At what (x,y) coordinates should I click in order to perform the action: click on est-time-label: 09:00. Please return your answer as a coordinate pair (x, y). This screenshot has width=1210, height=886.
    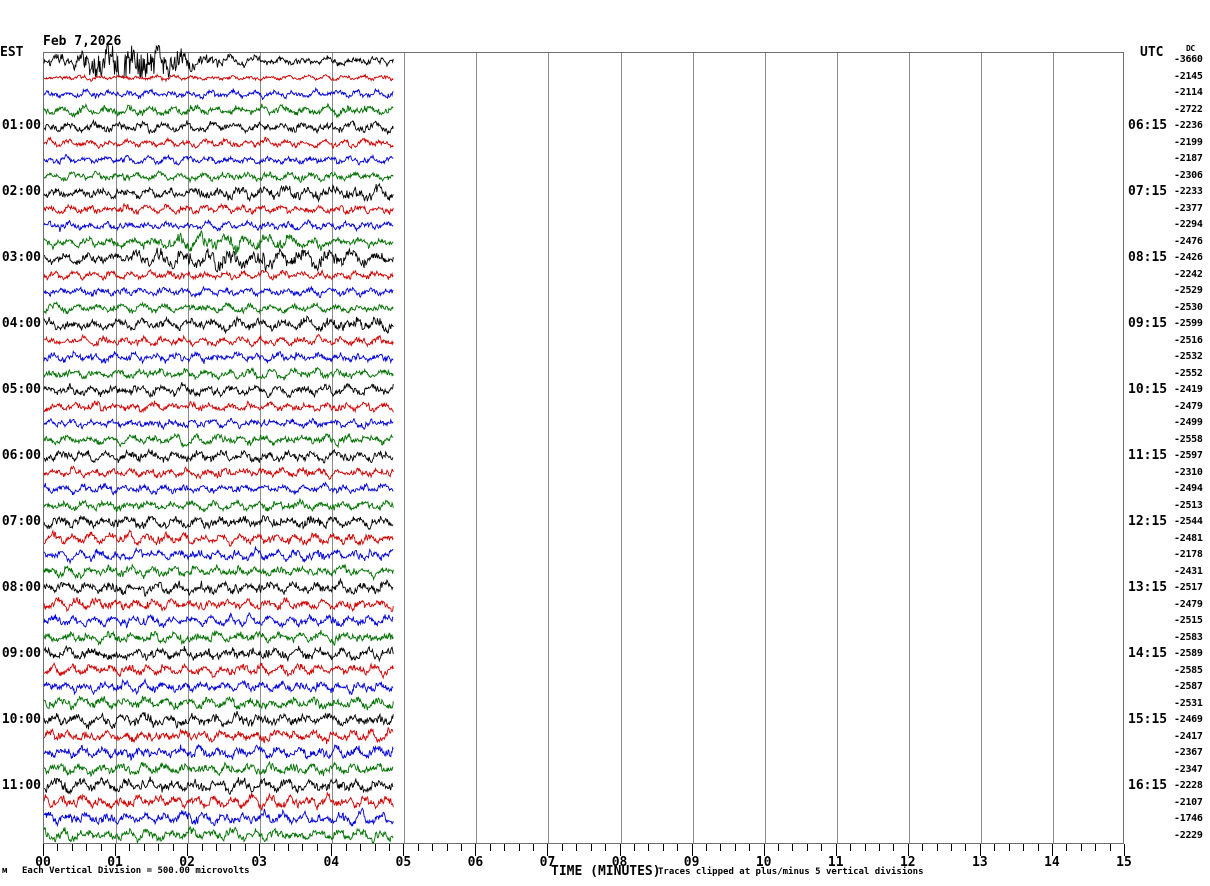
    Looking at the image, I should click on (21, 654).